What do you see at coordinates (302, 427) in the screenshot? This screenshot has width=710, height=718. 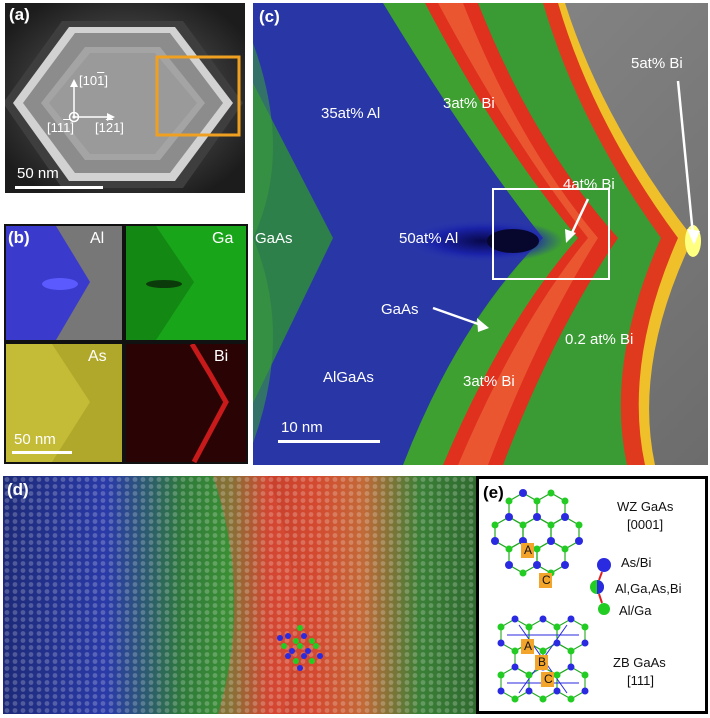 I see `scale-bar-label: 10 nm` at bounding box center [302, 427].